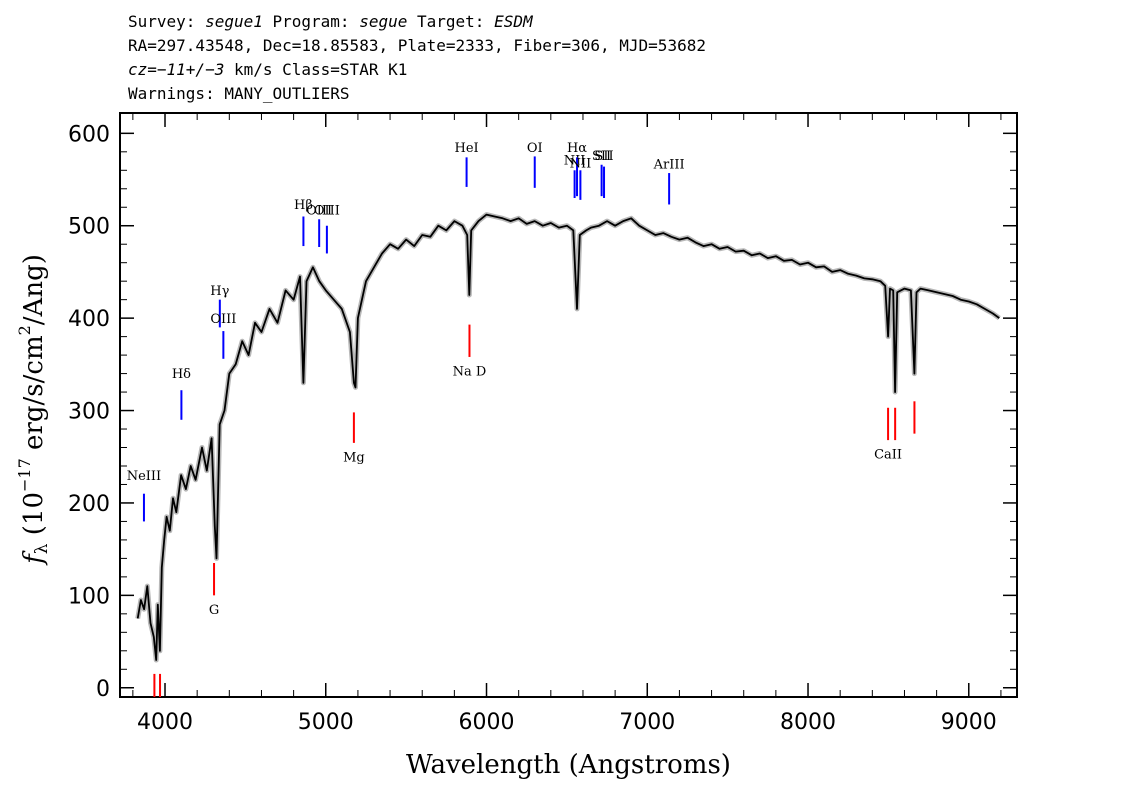  What do you see at coordinates (103, 689) in the screenshot?
I see `y-tick-label: 0` at bounding box center [103, 689].